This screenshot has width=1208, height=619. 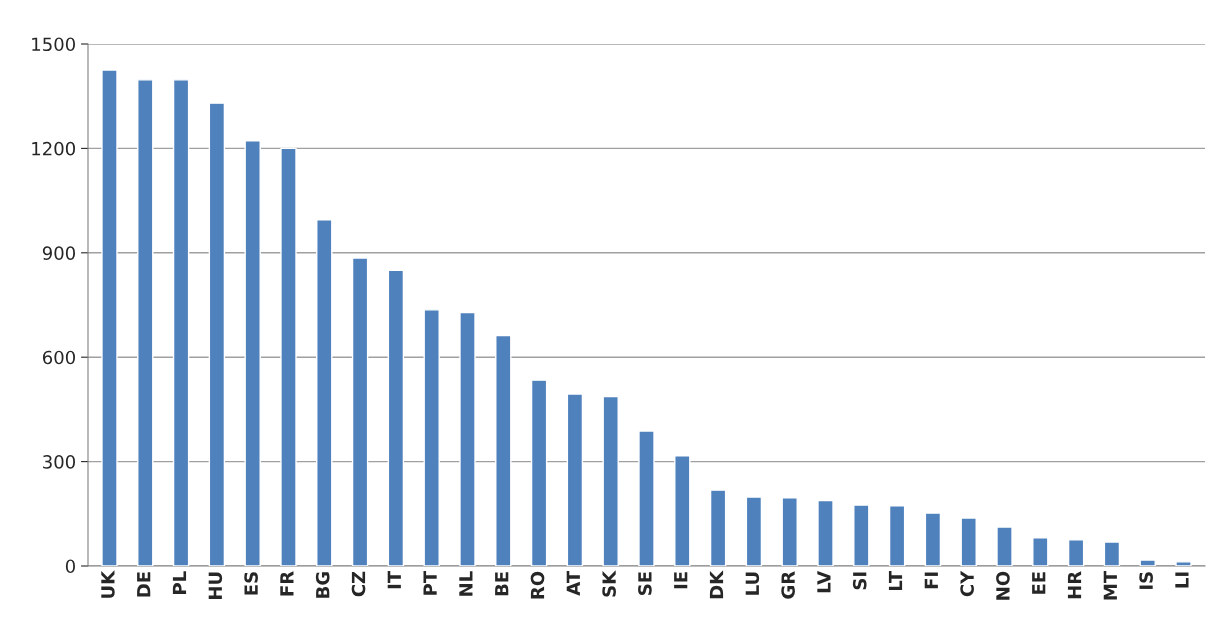 What do you see at coordinates (537, 585) in the screenshot?
I see `x-tick-label: RO` at bounding box center [537, 585].